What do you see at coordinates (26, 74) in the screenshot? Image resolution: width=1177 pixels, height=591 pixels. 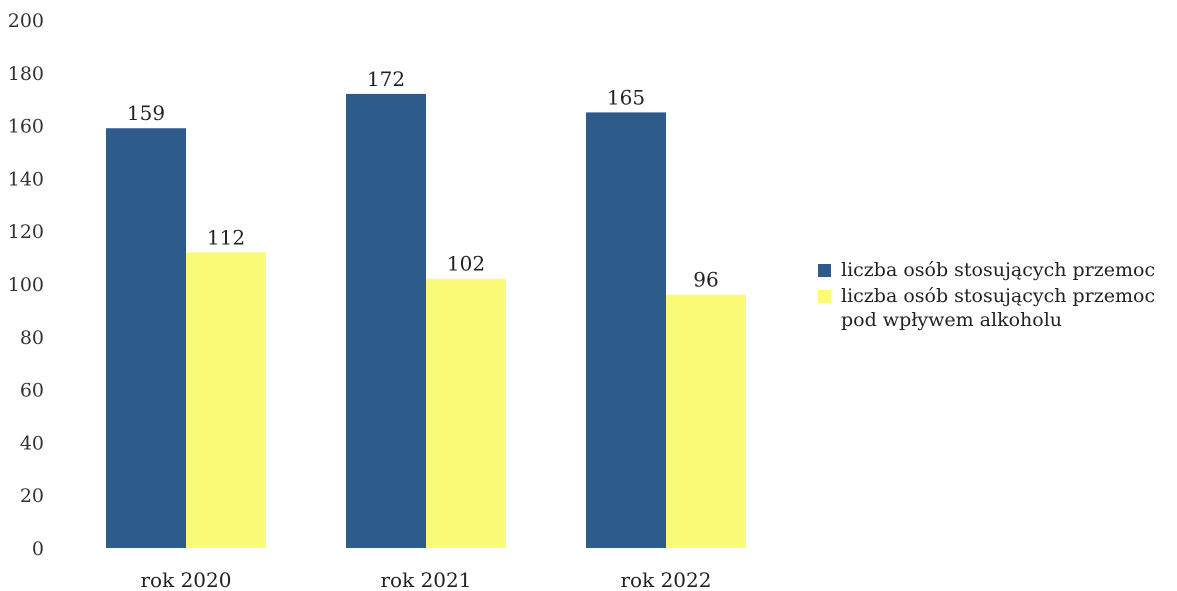 I see `y-tick-label: 180` at bounding box center [26, 74].